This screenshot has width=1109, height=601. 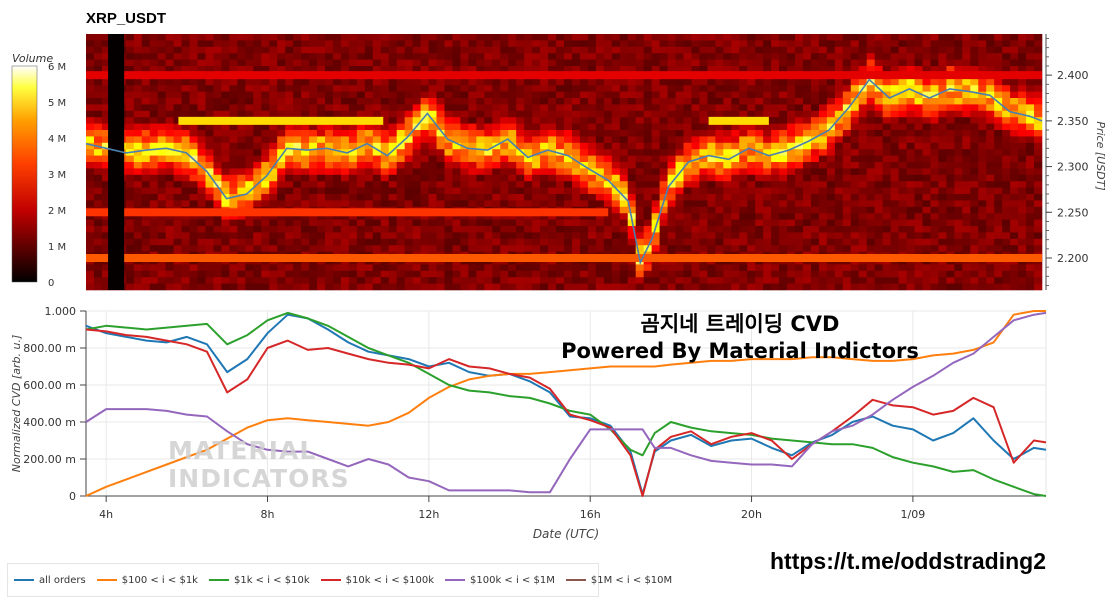 What do you see at coordinates (259, 465) in the screenshot?
I see `material-indicators-watermark: MATERIAL INDICATORS` at bounding box center [259, 465].